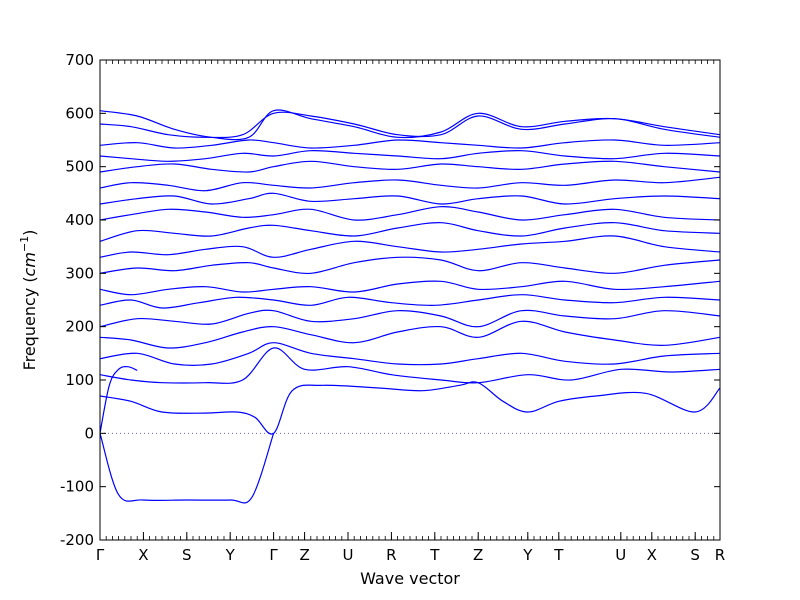  Describe the element at coordinates (29, 233) in the screenshot. I see `y-axis-label-suffix: )` at that location.